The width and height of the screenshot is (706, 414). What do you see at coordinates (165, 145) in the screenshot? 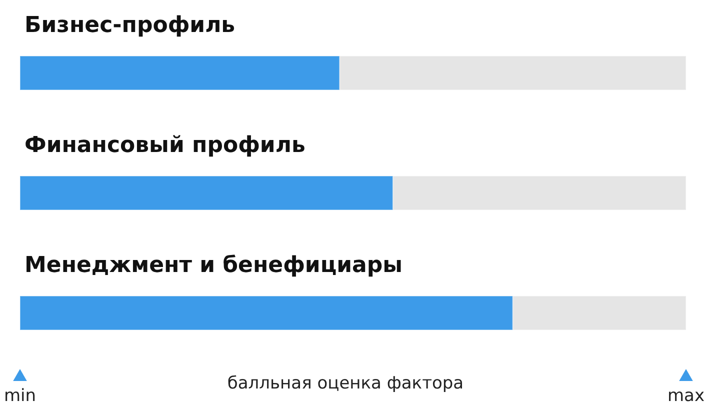
I see `y-tick-label: Финансовый профиль` at bounding box center [165, 145].